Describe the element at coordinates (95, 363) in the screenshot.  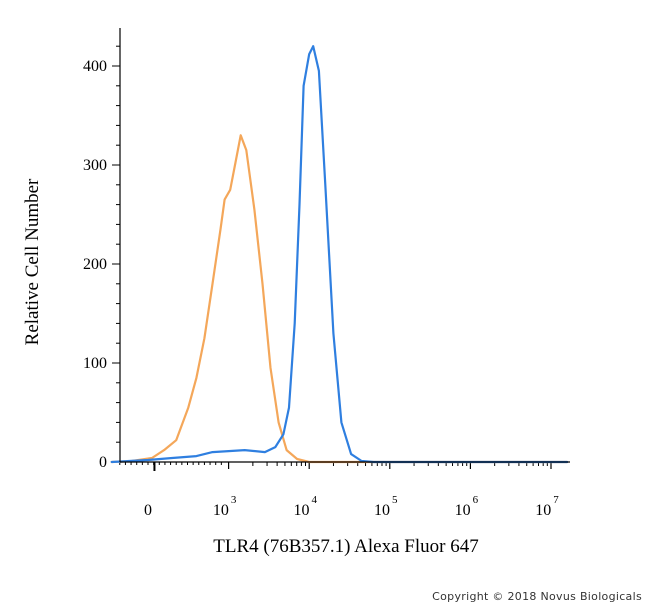
I see `y-tick-label: 100` at that location.